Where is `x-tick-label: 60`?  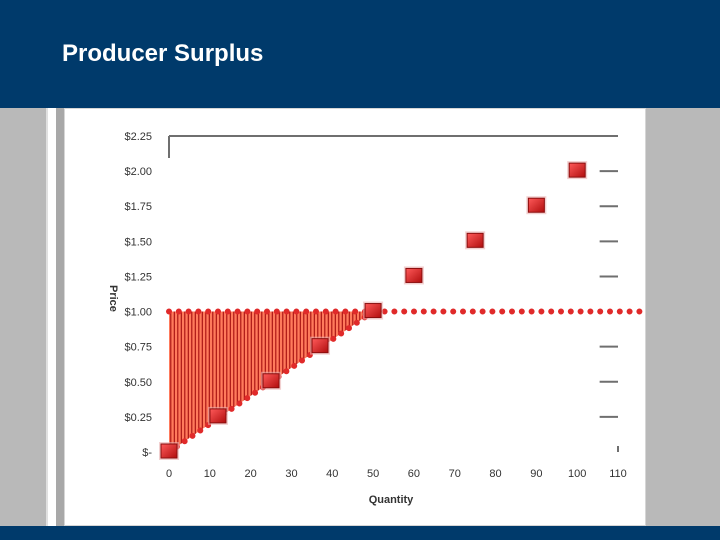 x-tick-label: 60 is located at coordinates (414, 474).